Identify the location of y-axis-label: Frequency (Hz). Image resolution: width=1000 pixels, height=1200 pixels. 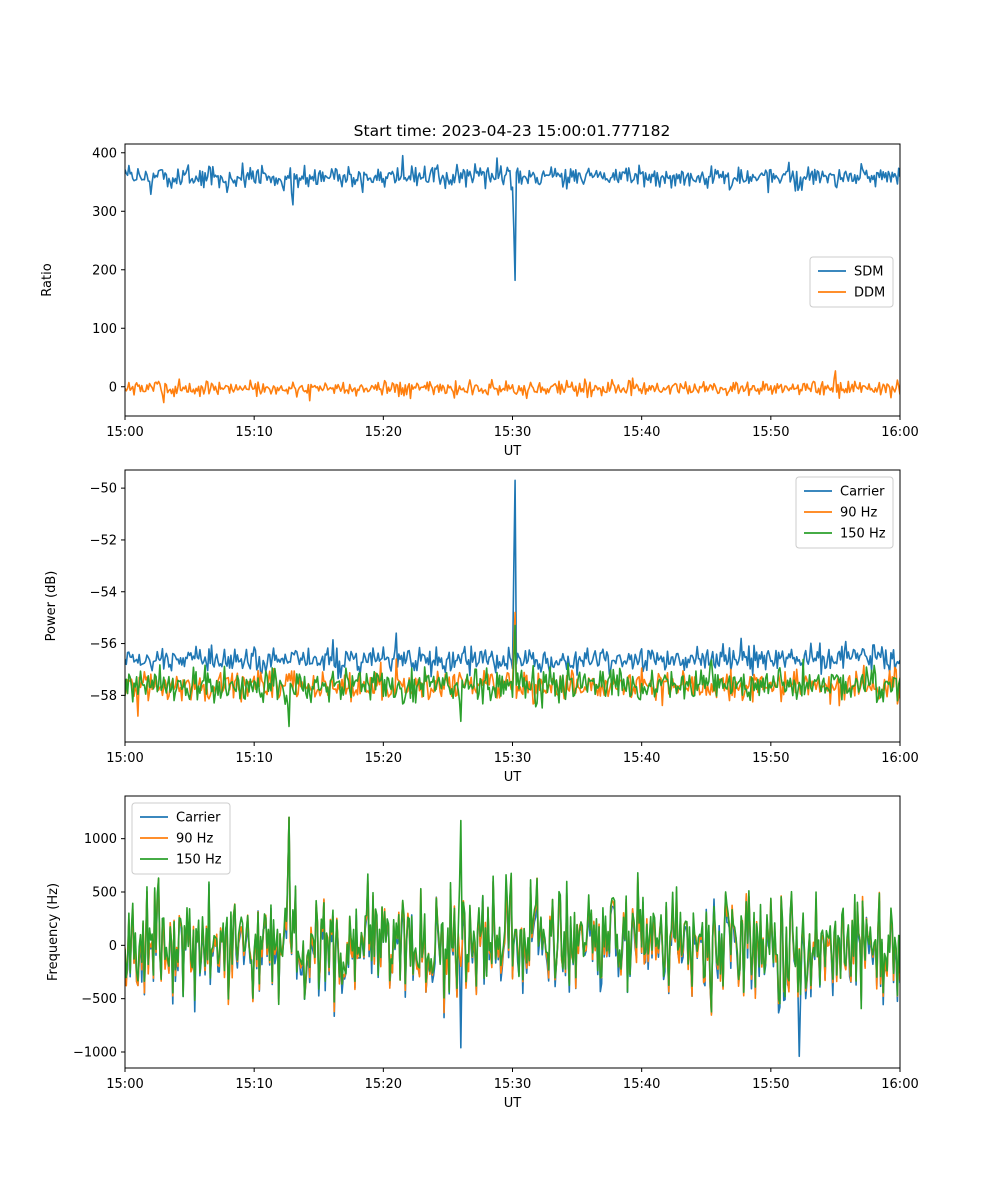
(53, 932).